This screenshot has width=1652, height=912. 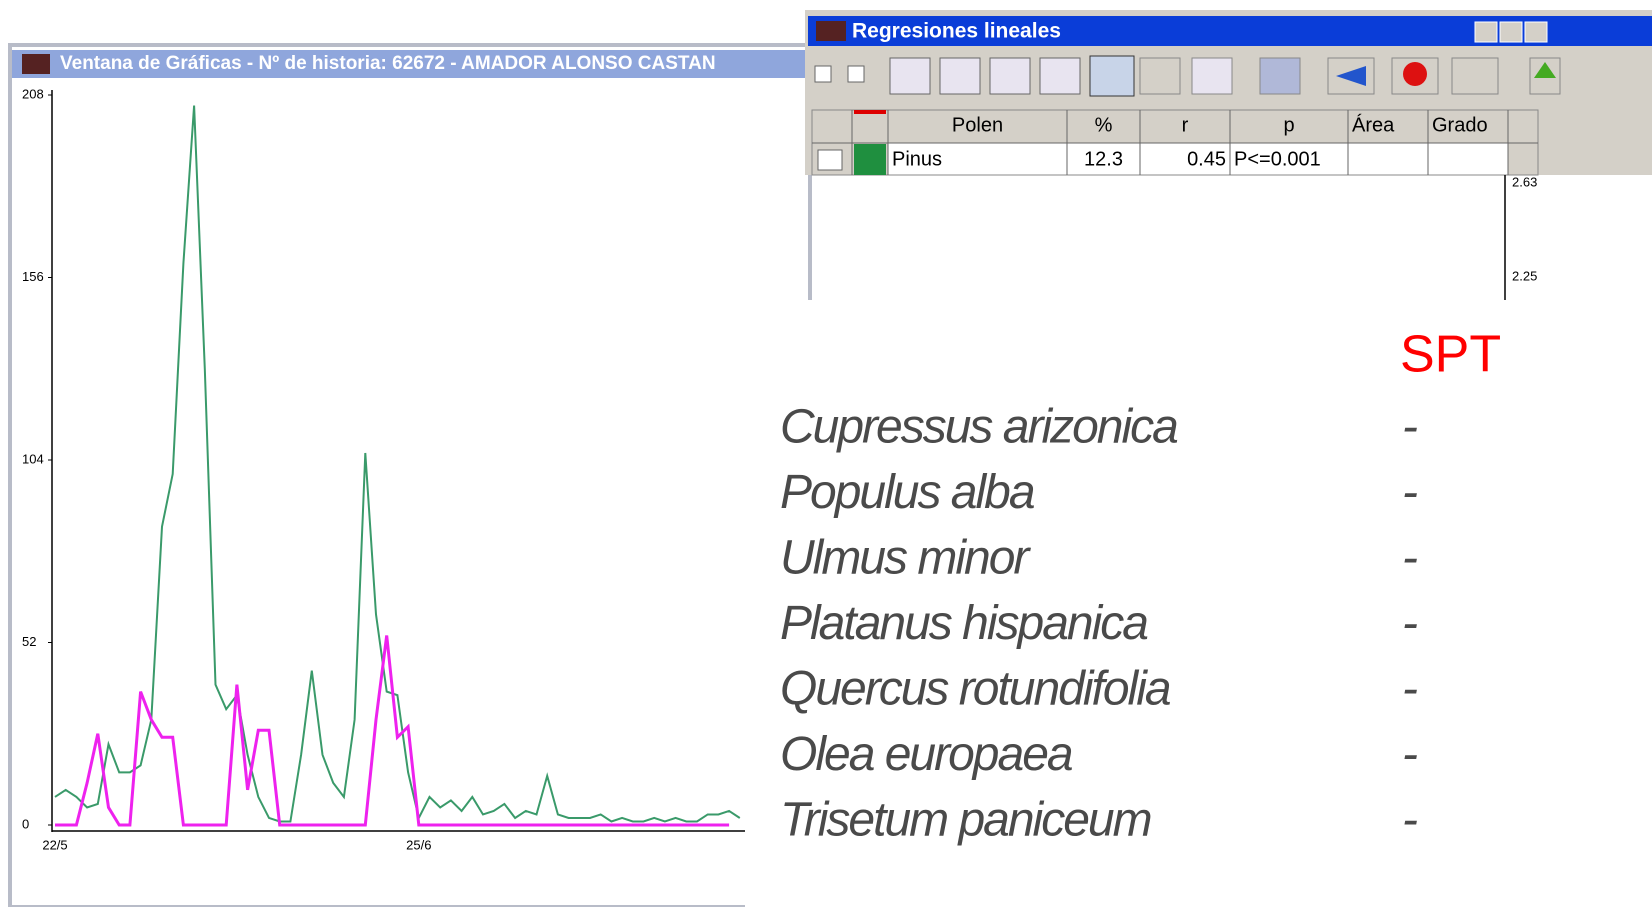 I want to click on species-name: Cupressus arizonica, so click(x=979, y=427).